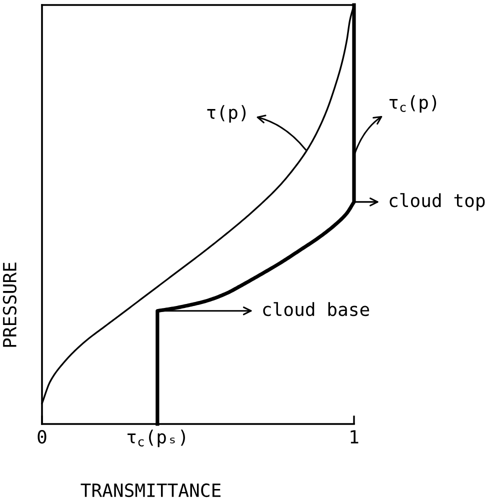 This screenshot has width=498, height=503. Describe the element at coordinates (150, 490) in the screenshot. I see `x-axis-title: TRANSMITTANCE` at that location.